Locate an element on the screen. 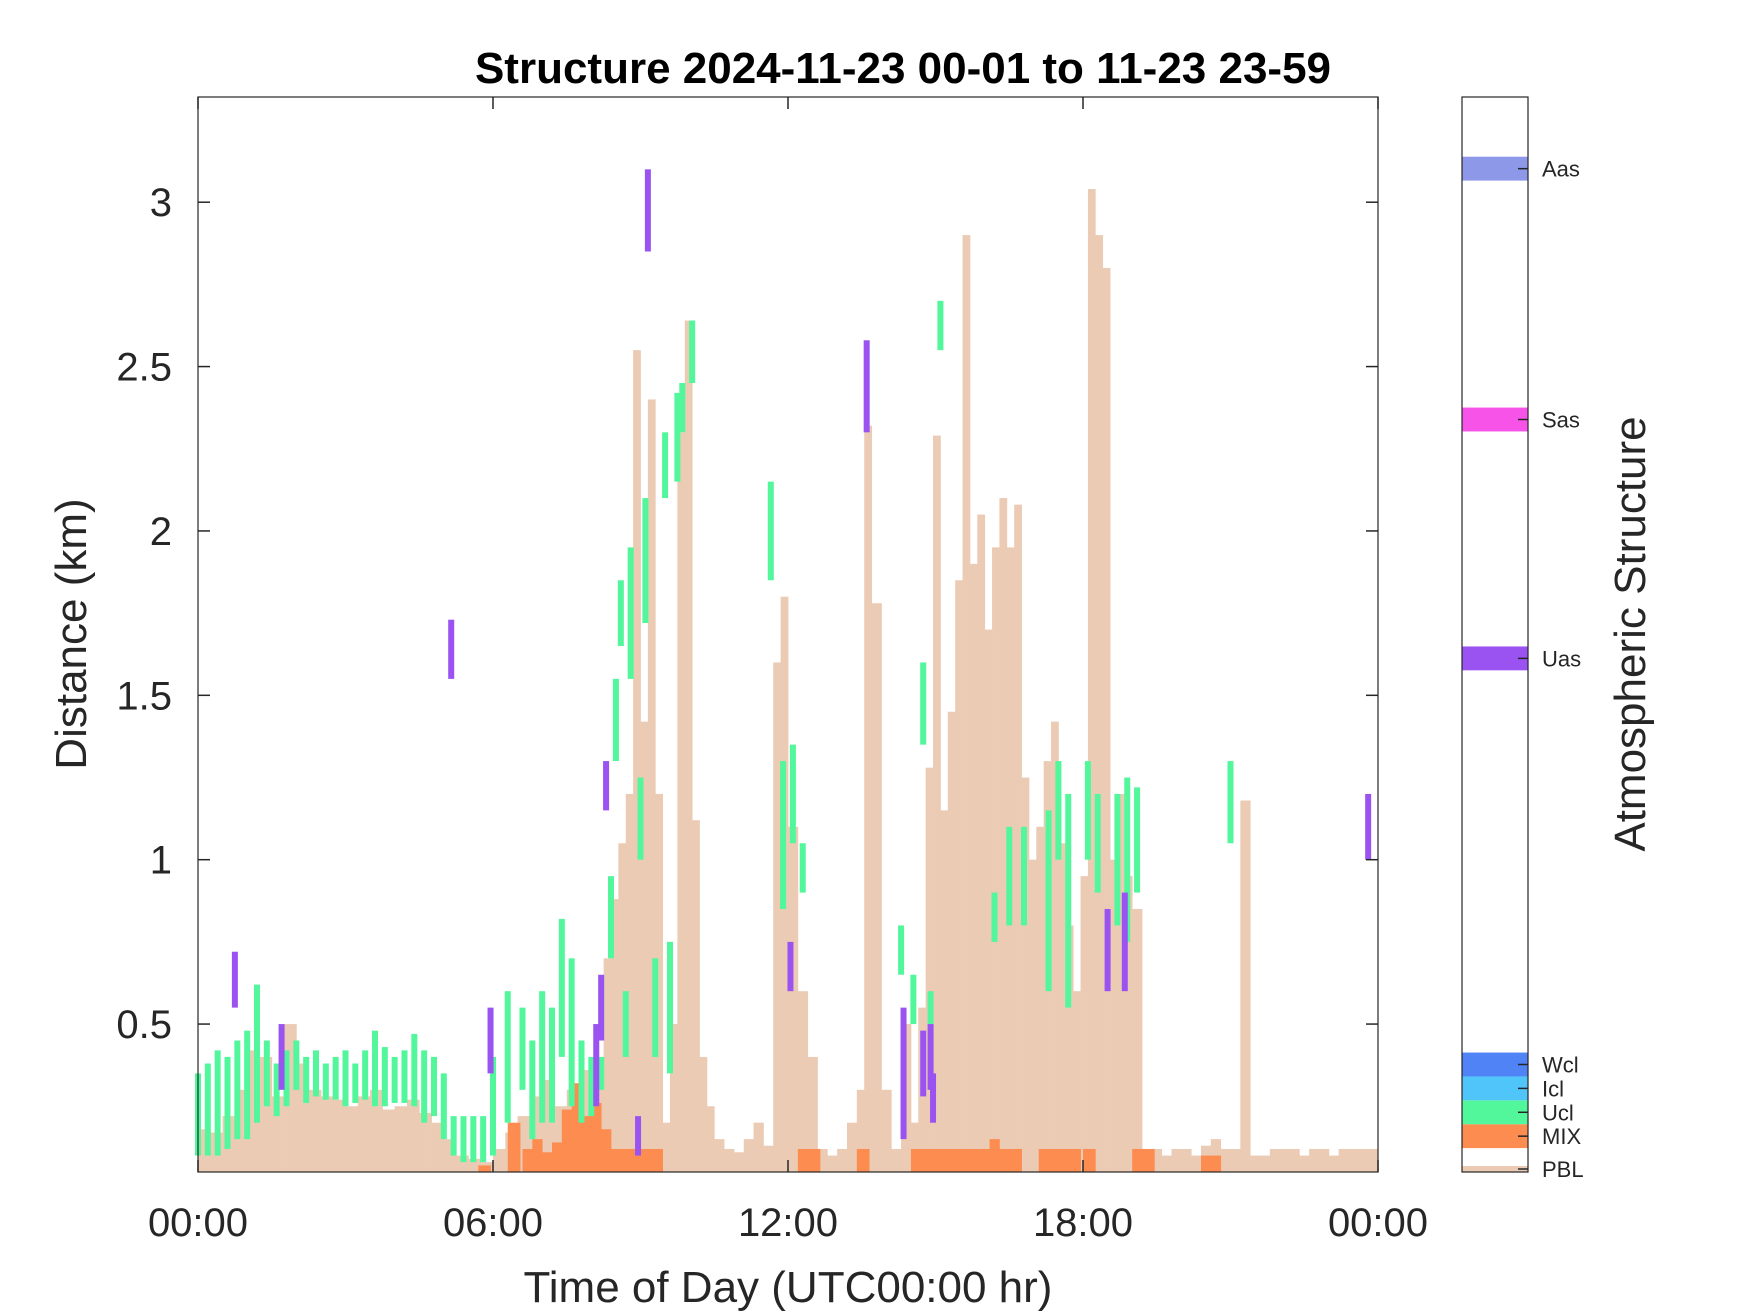 This screenshot has height=1313, width=1750. x-tick-label: 12:00 is located at coordinates (788, 1223).